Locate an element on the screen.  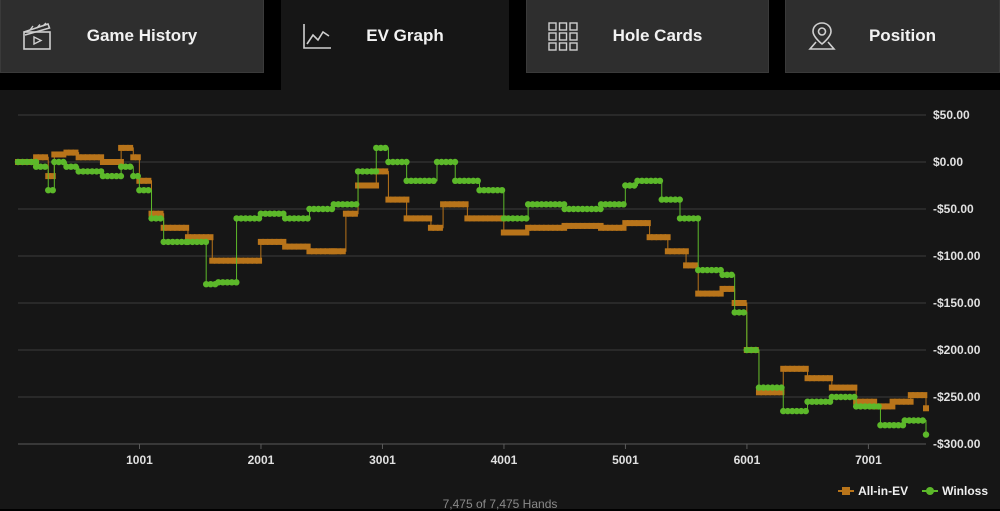
tab-hole-cards: Hole Cards is located at coordinates (647, 36).